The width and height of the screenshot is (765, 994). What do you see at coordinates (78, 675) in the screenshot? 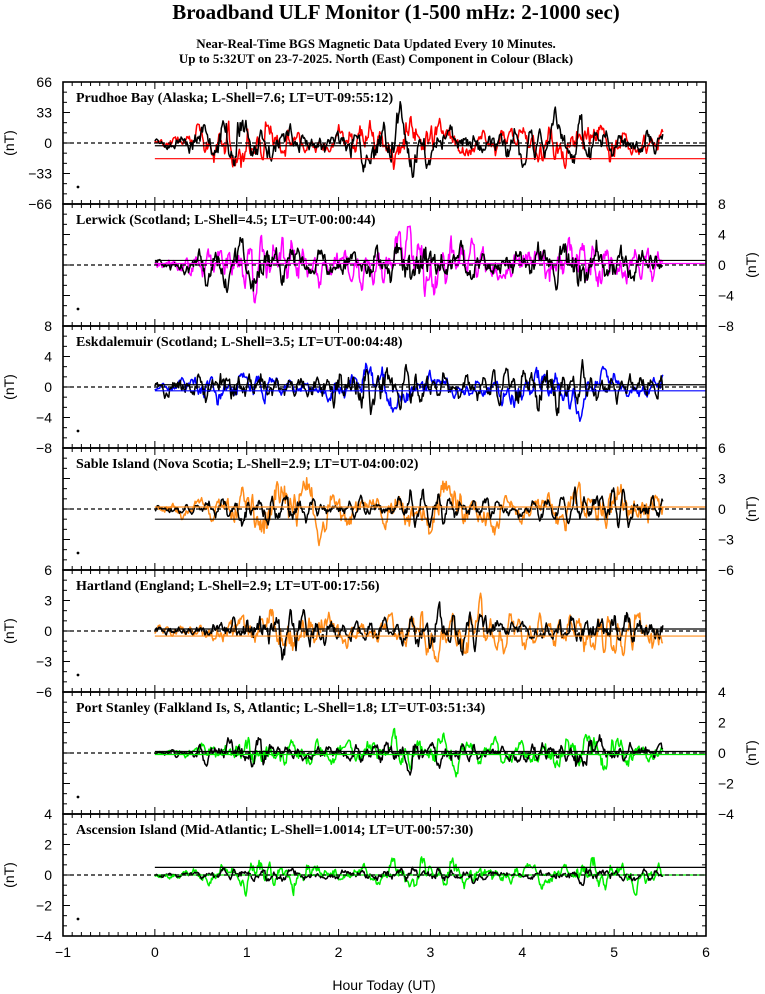
I see `panel-5-marker-dot` at bounding box center [78, 675].